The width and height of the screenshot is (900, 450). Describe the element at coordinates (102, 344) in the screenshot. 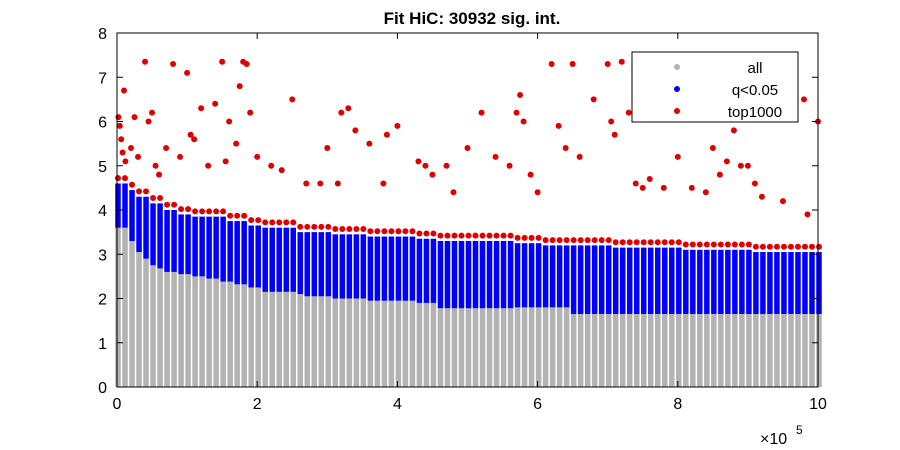

I see `y-tick-label: 1` at that location.